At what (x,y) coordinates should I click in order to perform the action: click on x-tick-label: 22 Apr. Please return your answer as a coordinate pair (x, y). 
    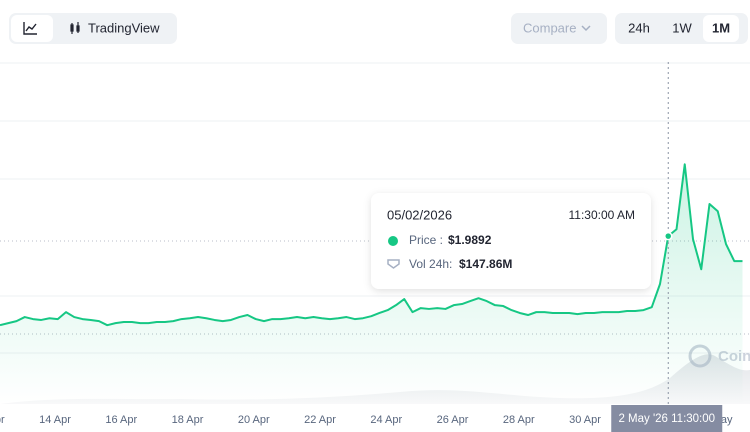
    Looking at the image, I should click on (320, 420).